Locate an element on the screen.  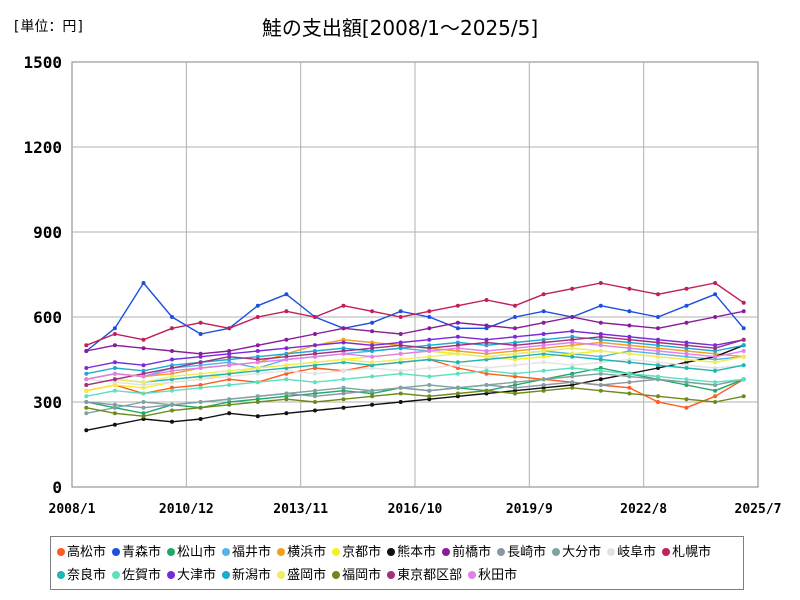
legend-item: 東京都区部 is located at coordinates (424, 576).